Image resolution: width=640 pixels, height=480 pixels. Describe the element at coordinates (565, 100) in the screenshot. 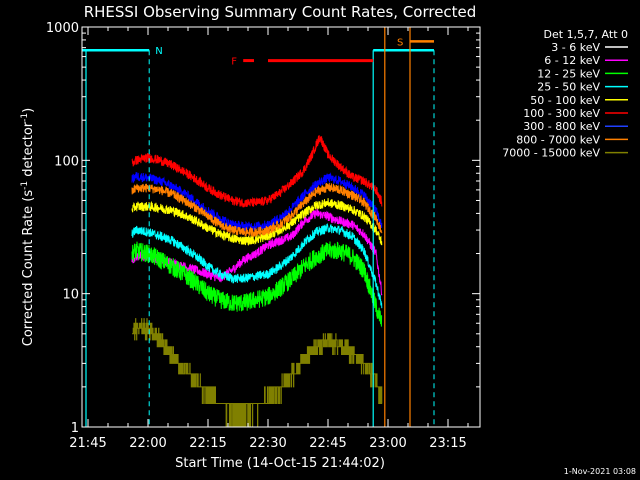

I see `legend-label: 50 - 100 keV` at that location.